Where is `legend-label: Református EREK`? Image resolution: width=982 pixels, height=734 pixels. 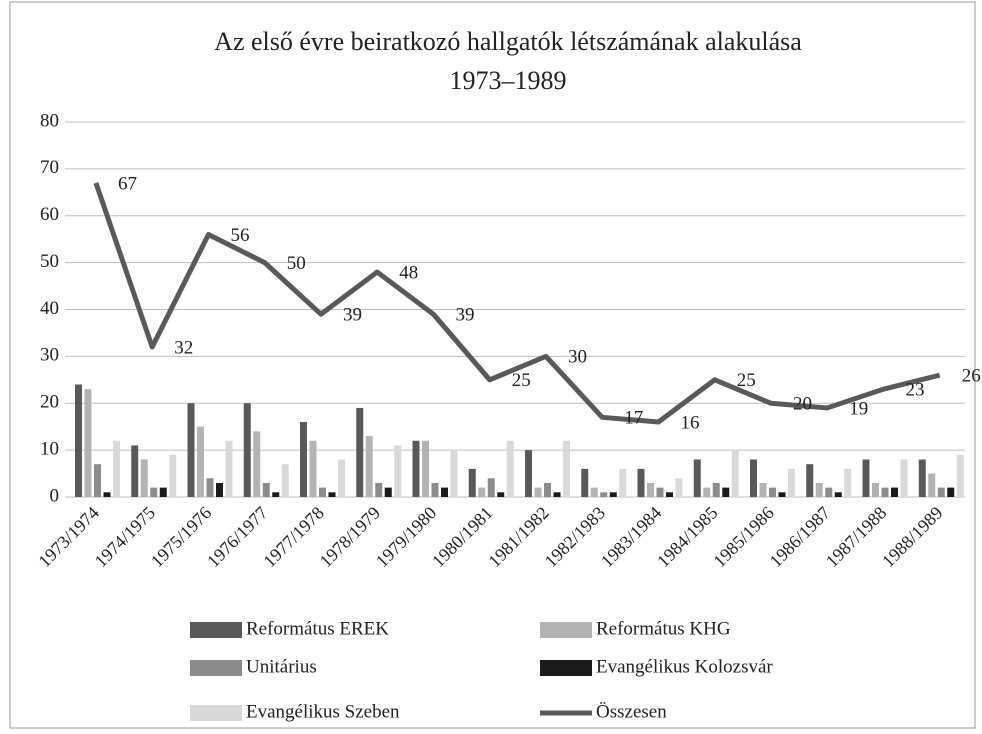
legend-label: Református EREK is located at coordinates (317, 628).